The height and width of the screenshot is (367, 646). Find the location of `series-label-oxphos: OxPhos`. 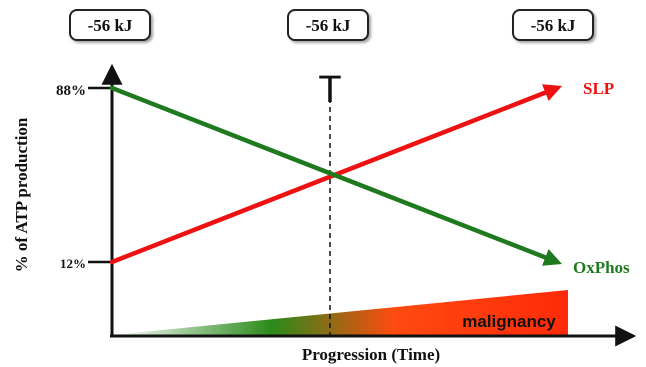

series-label-oxphos: OxPhos is located at coordinates (601, 267).